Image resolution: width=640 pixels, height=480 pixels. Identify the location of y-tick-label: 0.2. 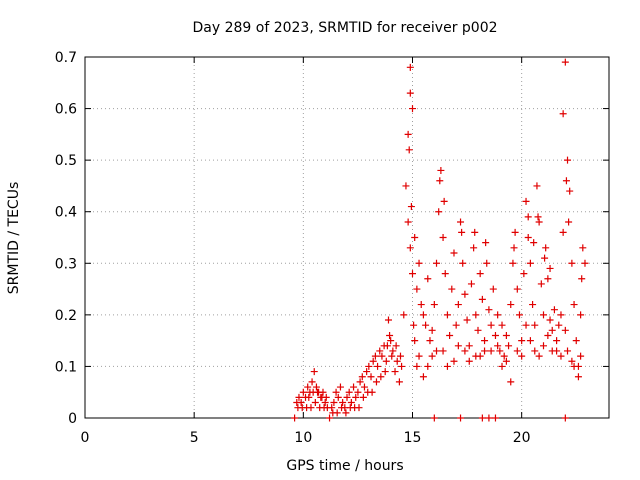
(66, 316).